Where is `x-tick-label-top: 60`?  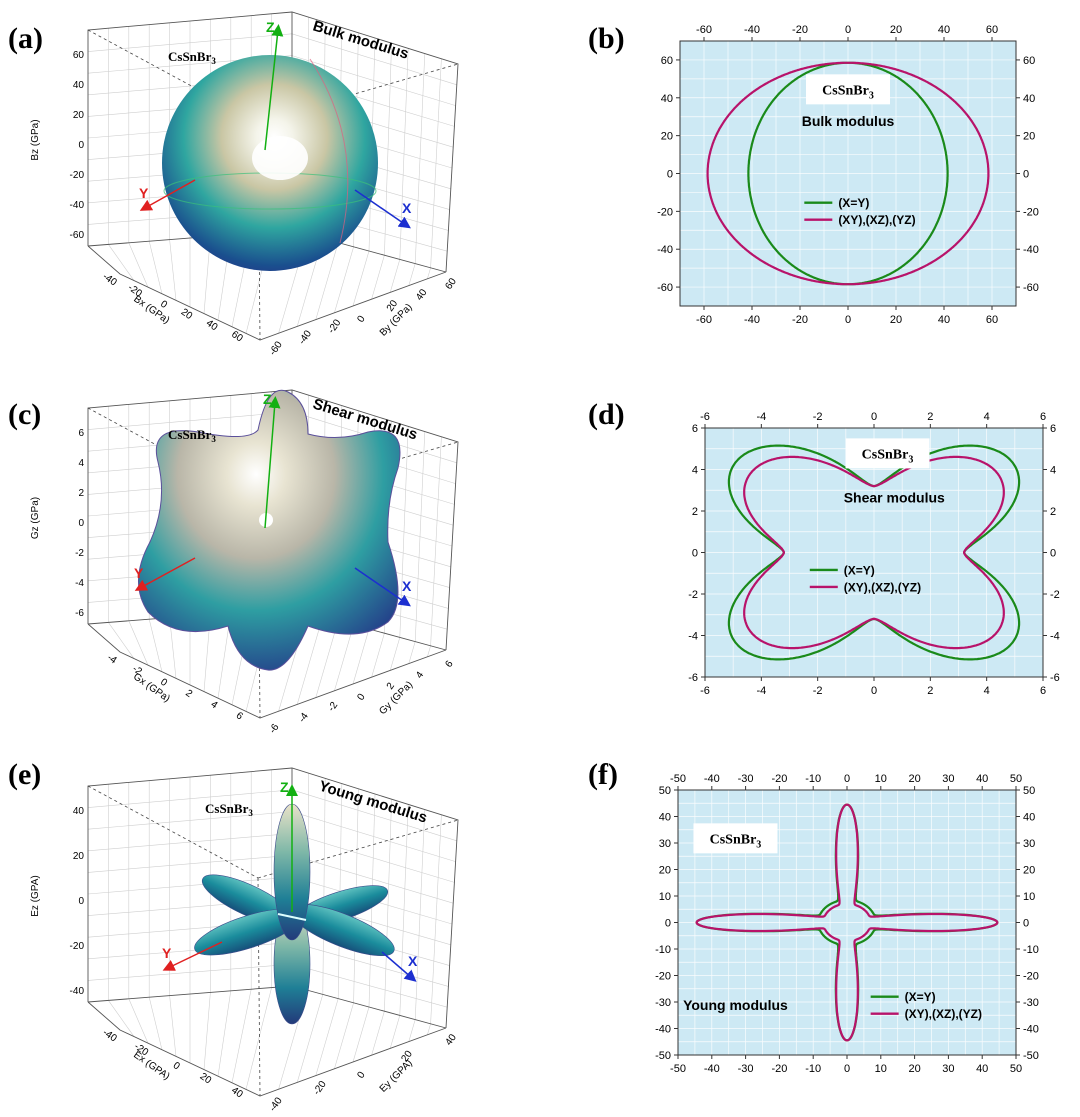 x-tick-label-top: 60 is located at coordinates (992, 30).